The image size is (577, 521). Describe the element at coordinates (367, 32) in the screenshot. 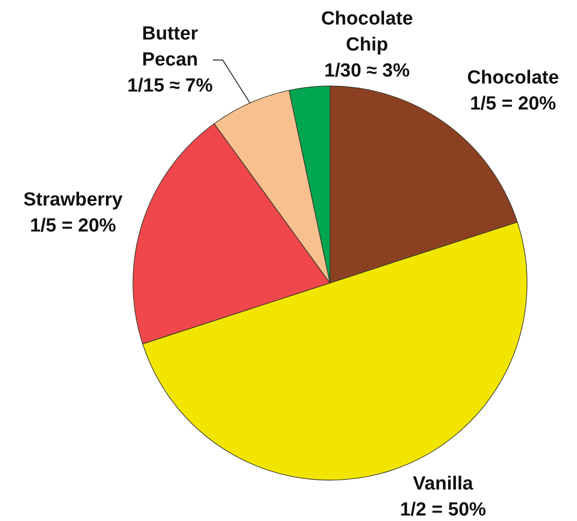

I see `slice-label: Chocolate Chip` at that location.